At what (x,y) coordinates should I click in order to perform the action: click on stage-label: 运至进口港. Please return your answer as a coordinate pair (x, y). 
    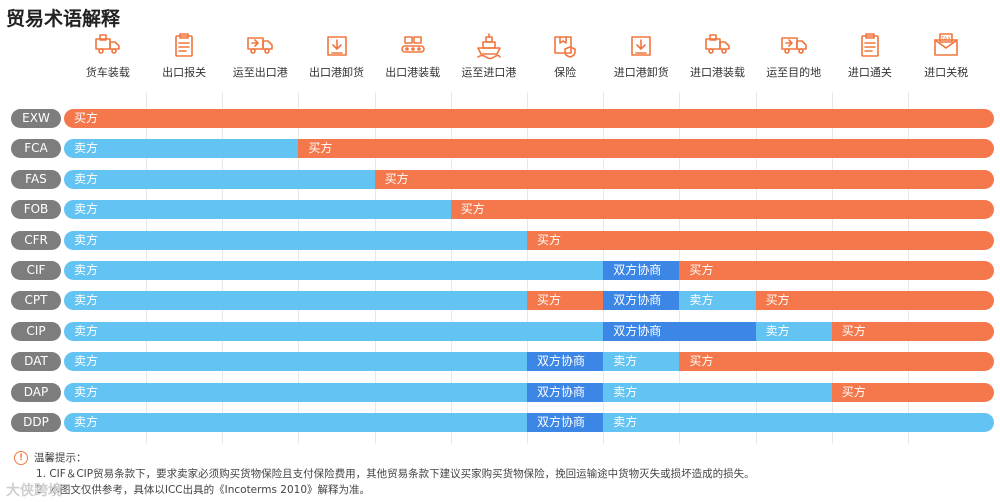
    Looking at the image, I should click on (489, 72).